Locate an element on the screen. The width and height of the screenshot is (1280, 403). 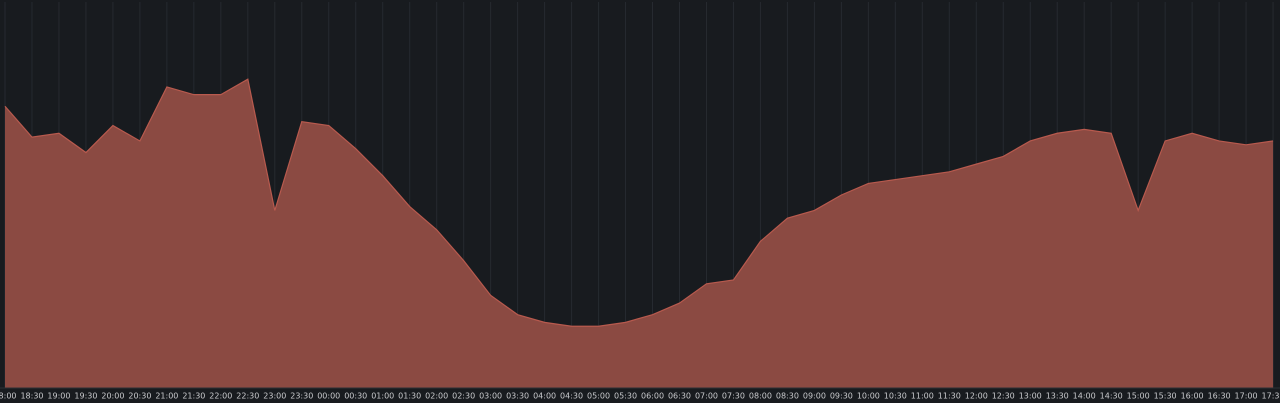
x-tick-label: 02:30 is located at coordinates (463, 396).